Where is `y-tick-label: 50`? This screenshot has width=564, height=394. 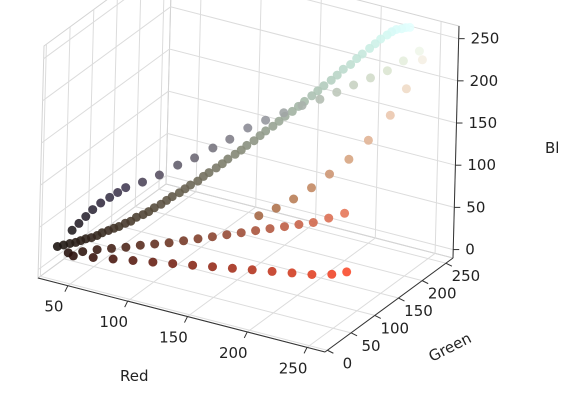 y-tick-label: 50 is located at coordinates (371, 346).